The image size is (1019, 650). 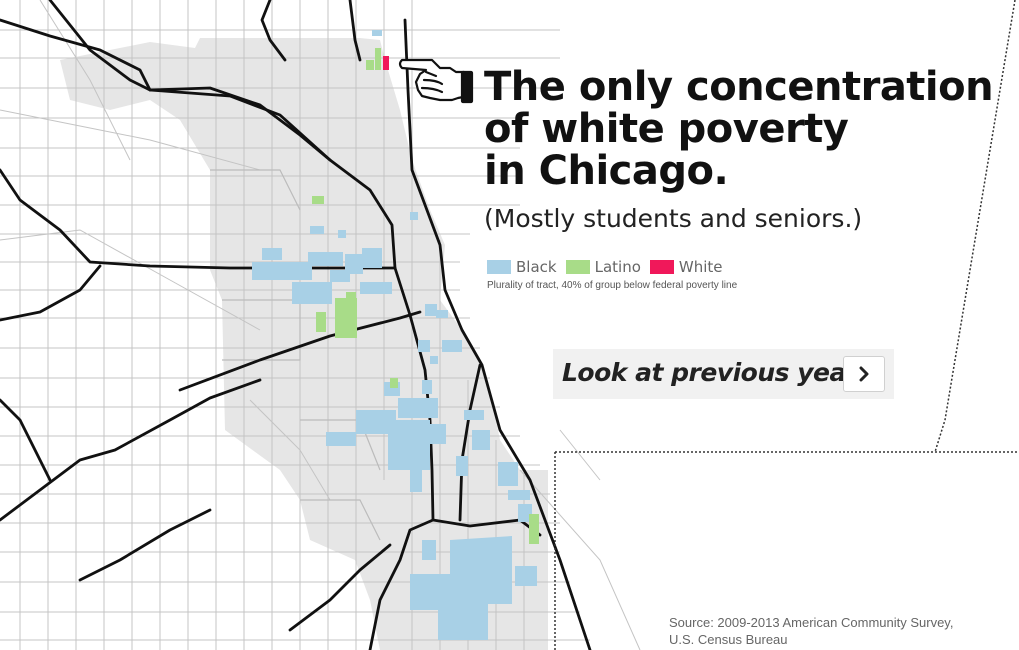 I want to click on previous-years-panel: Look at previous years, so click(x=723, y=374).